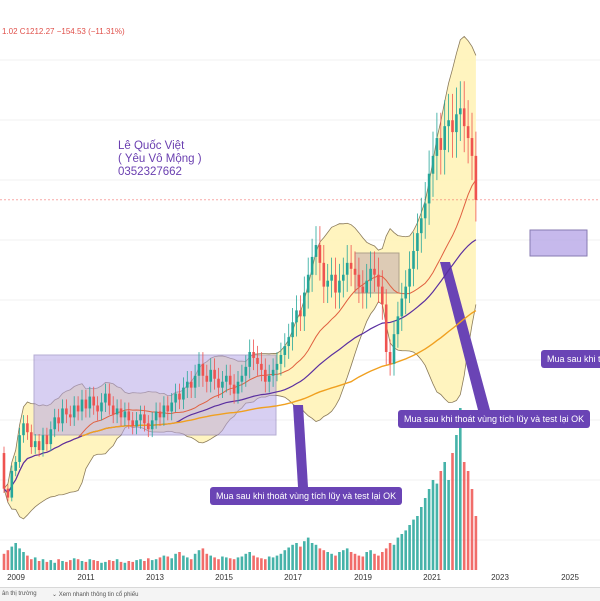 This screenshot has width=600, height=601. What do you see at coordinates (151, 146) in the screenshot?
I see `author-name: Lê Quốc Việt` at bounding box center [151, 146].